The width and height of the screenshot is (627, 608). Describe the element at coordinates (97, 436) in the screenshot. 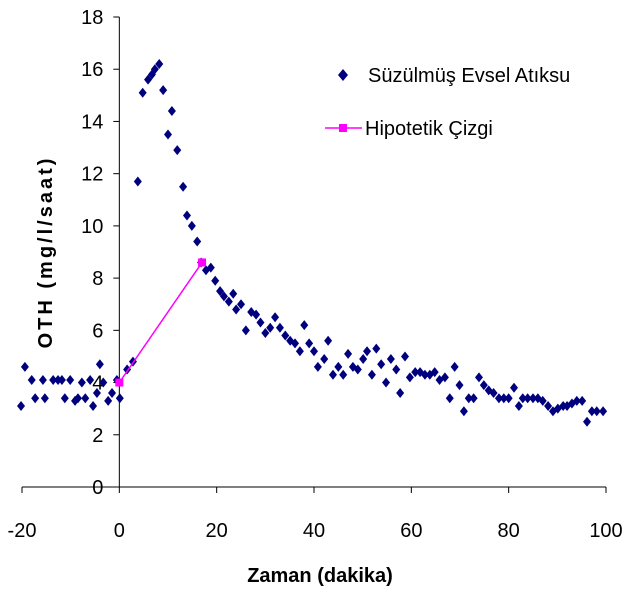

I see `y-tick-label: 2` at that location.